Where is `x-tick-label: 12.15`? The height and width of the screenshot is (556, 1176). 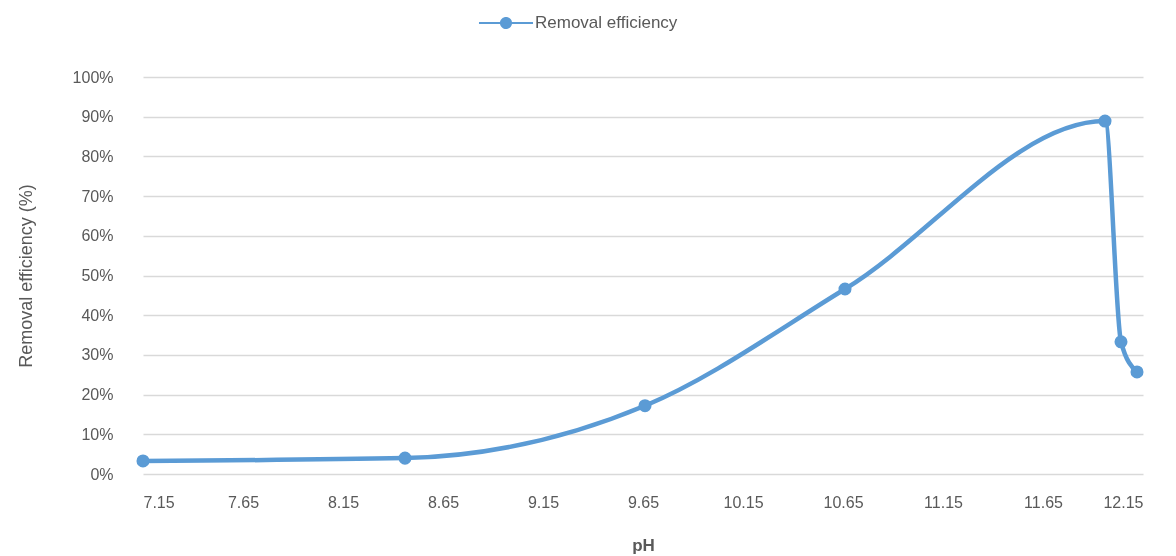 x-tick-label: 12.15 is located at coordinates (1123, 502).